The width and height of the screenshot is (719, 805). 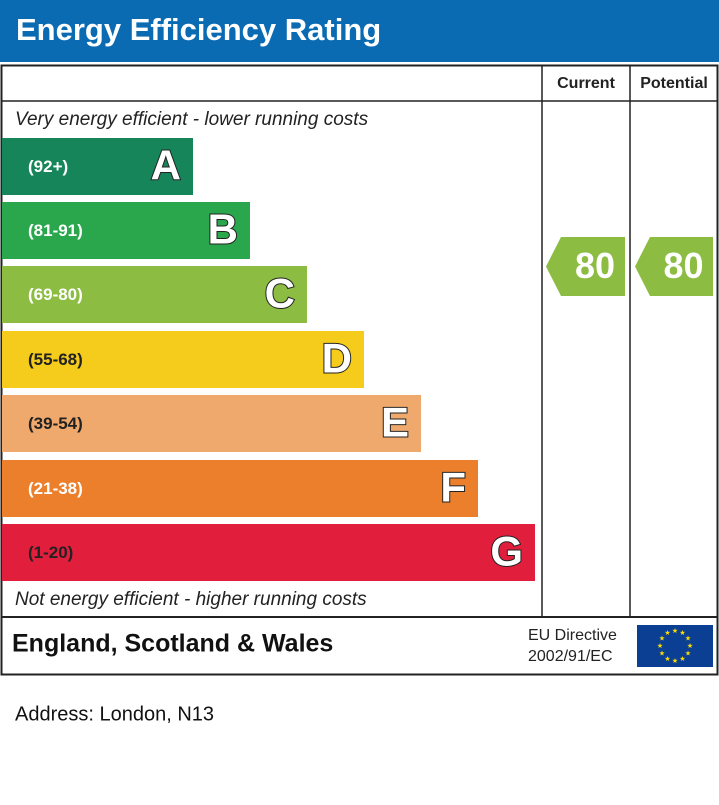 What do you see at coordinates (223, 229) in the screenshot?
I see `band-letter: B` at bounding box center [223, 229].